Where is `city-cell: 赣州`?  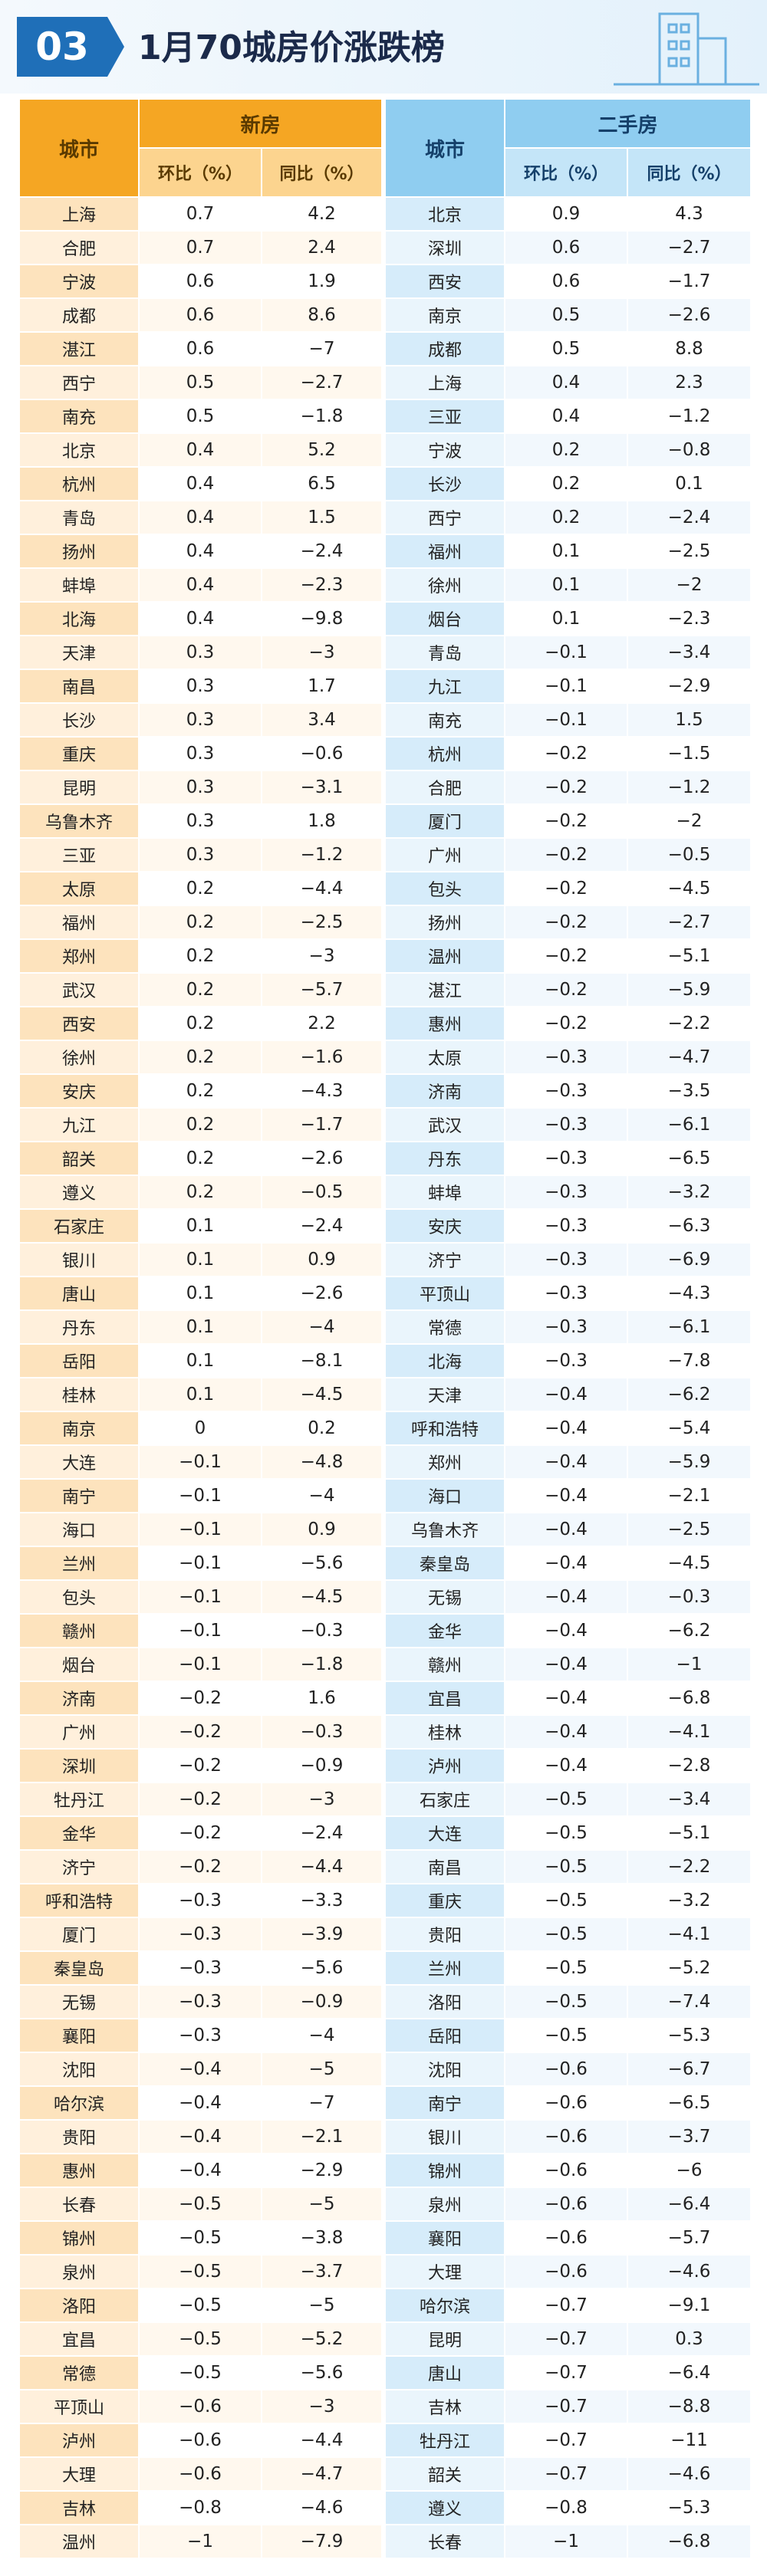
city-cell: 赣州 is located at coordinates (445, 1665).